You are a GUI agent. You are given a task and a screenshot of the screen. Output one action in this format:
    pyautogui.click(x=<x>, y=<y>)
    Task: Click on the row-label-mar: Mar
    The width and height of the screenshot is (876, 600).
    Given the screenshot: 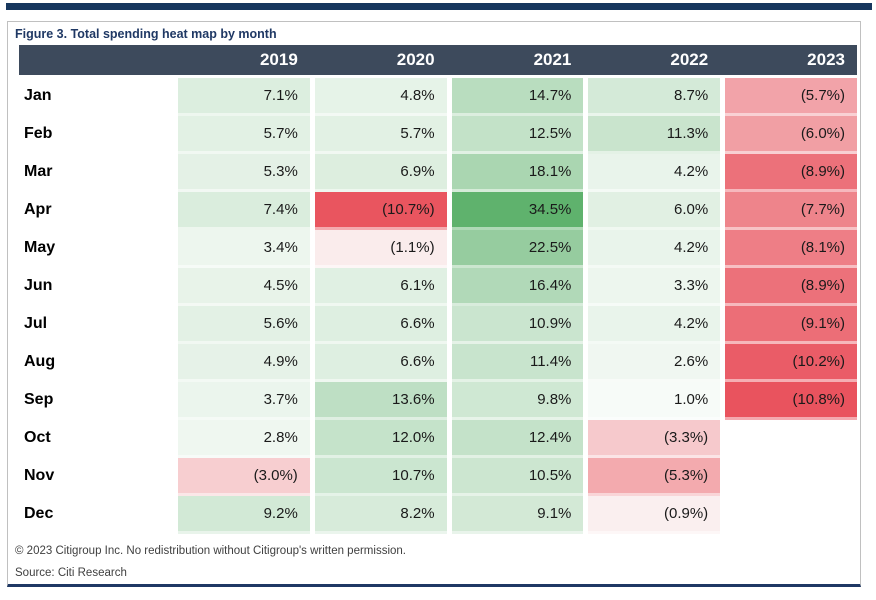 What is the action you would take?
    pyautogui.click(x=38, y=171)
    